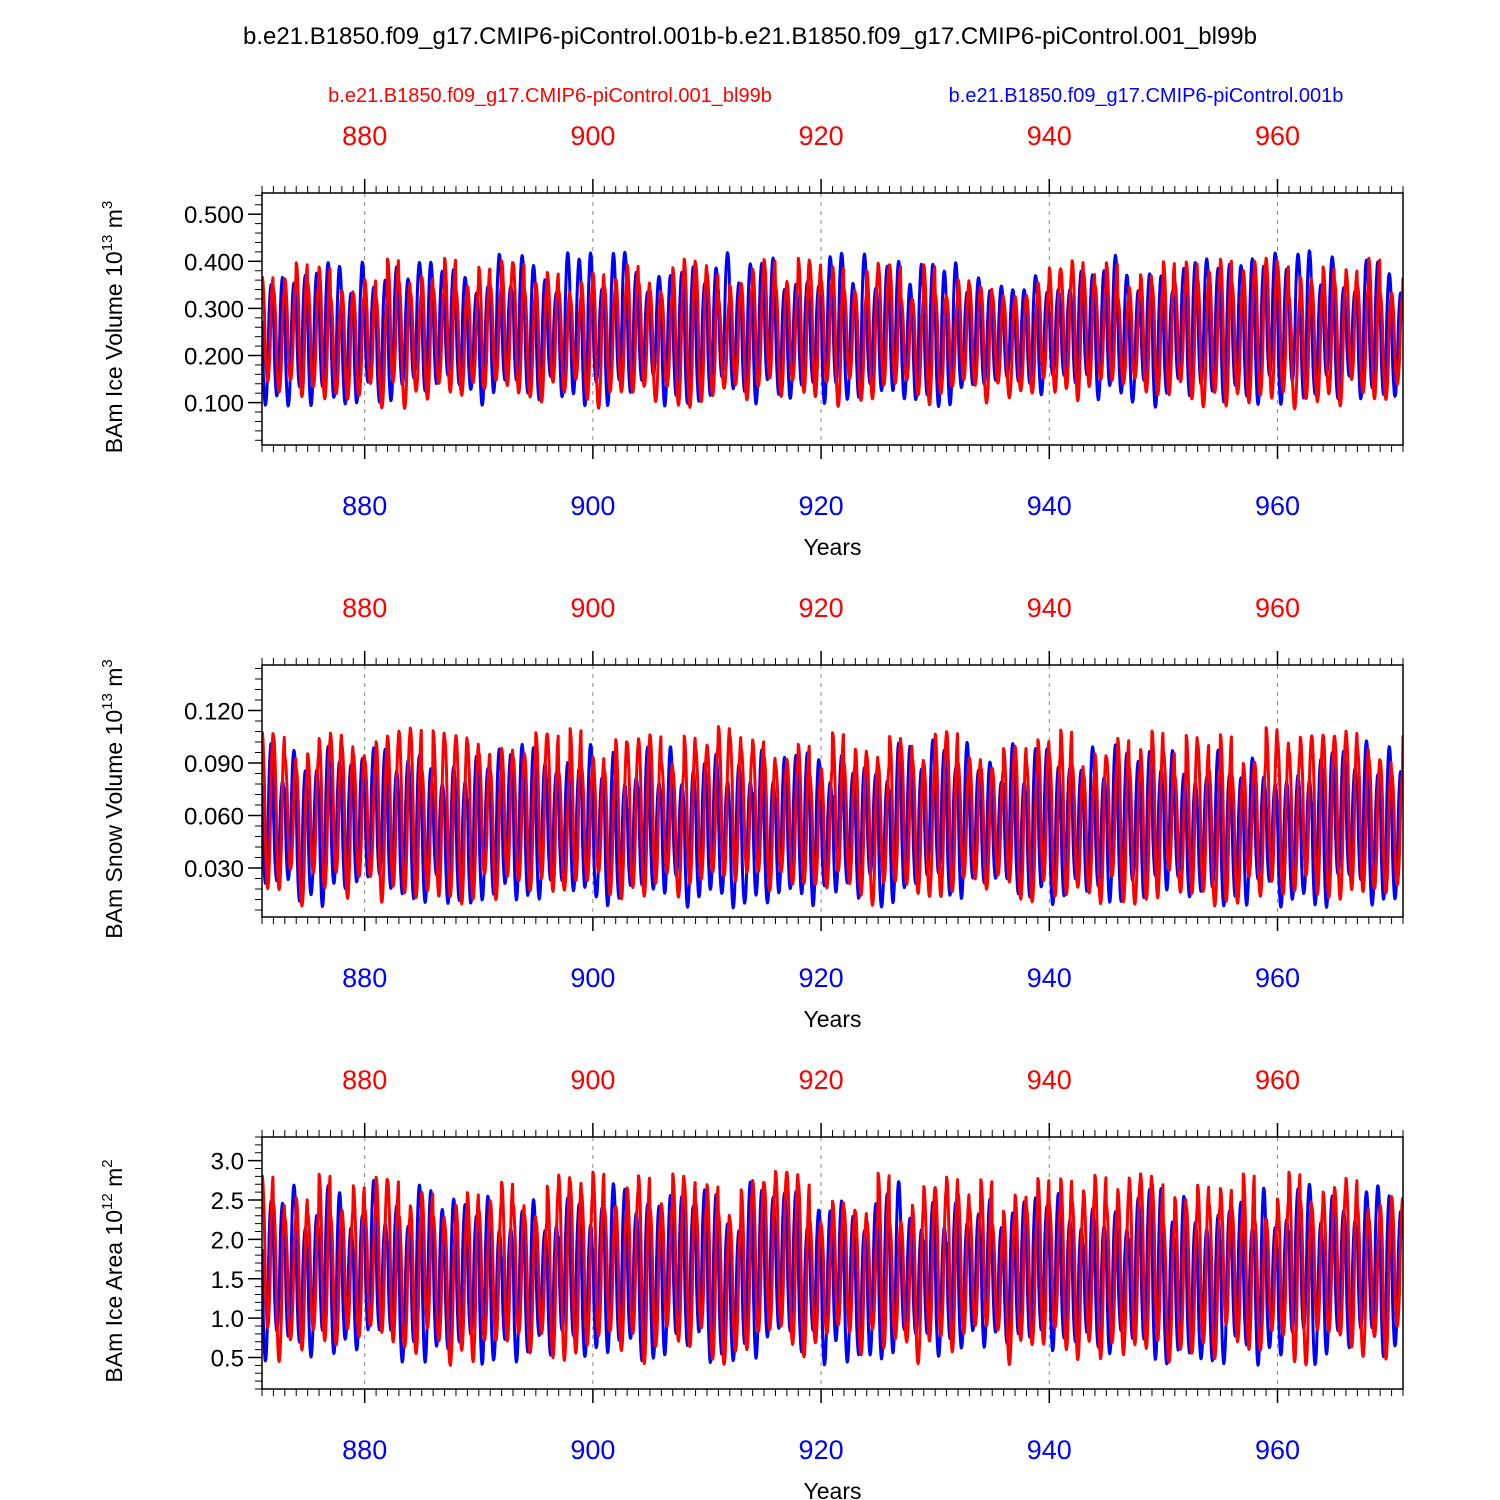  Describe the element at coordinates (227, 1240) in the screenshot. I see `y-tick-label: 2.0` at that location.